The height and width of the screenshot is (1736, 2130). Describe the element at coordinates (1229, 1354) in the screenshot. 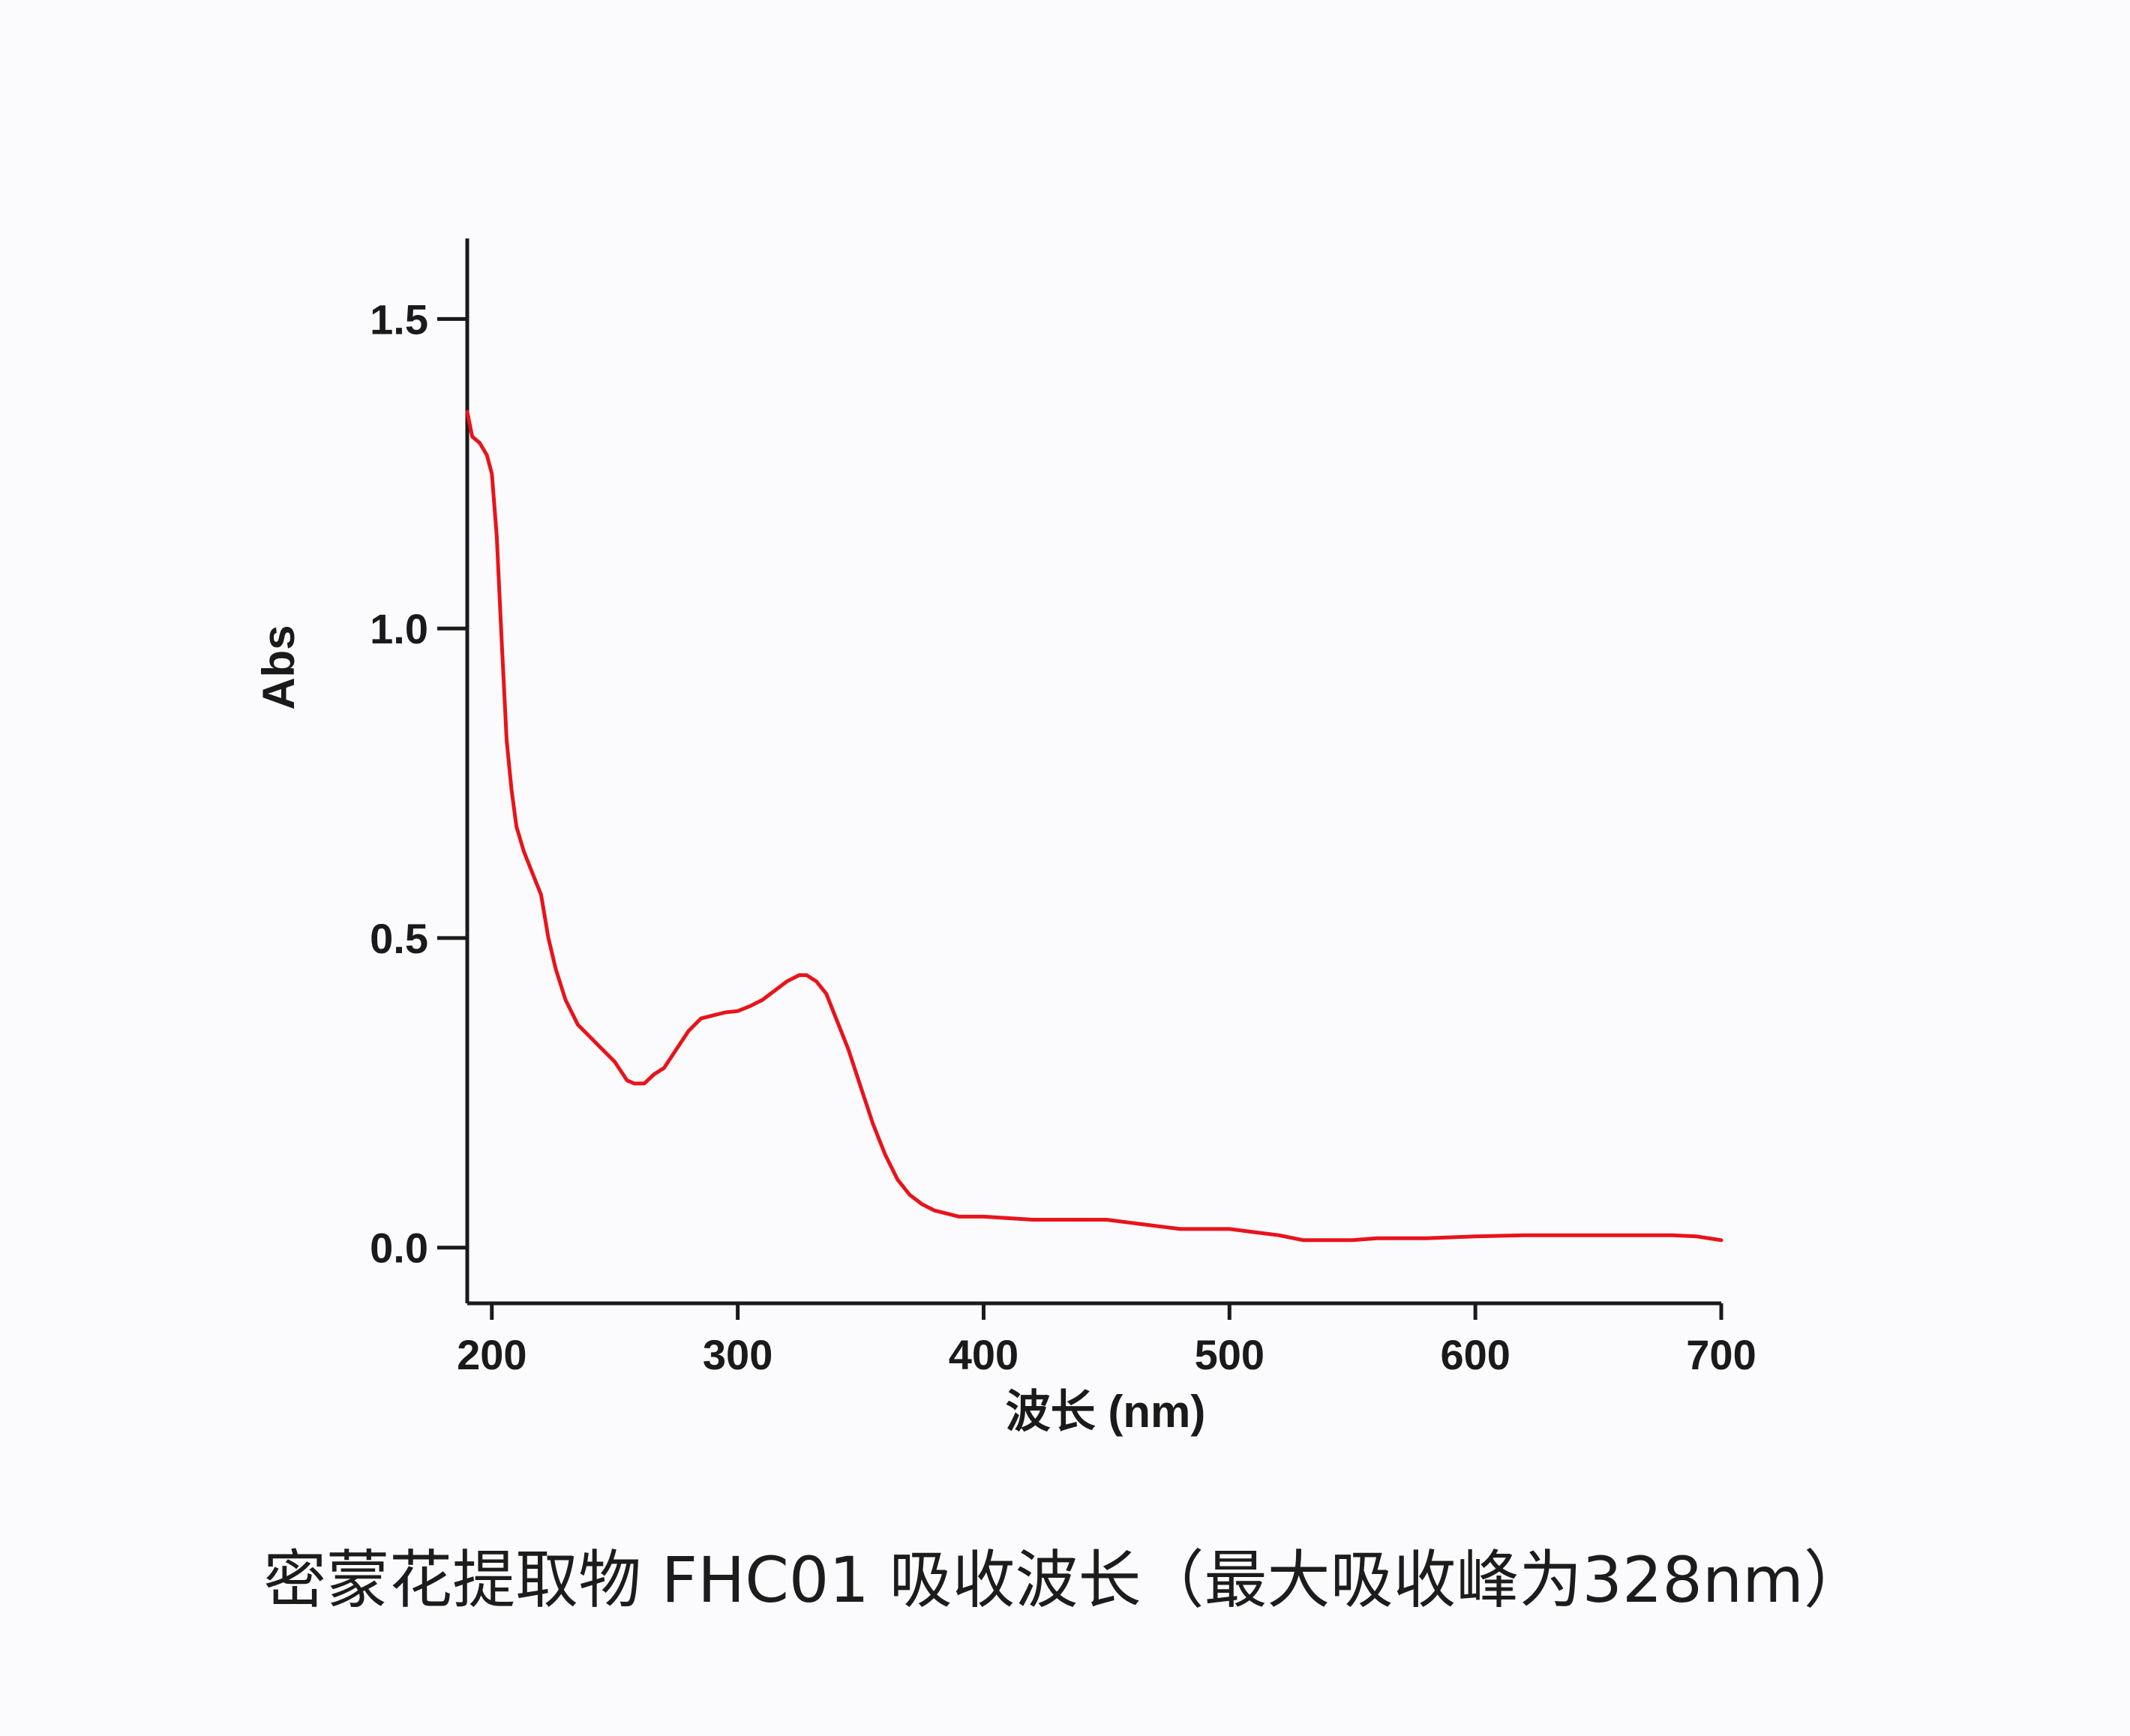

I see `x-tick-label: 500` at that location.